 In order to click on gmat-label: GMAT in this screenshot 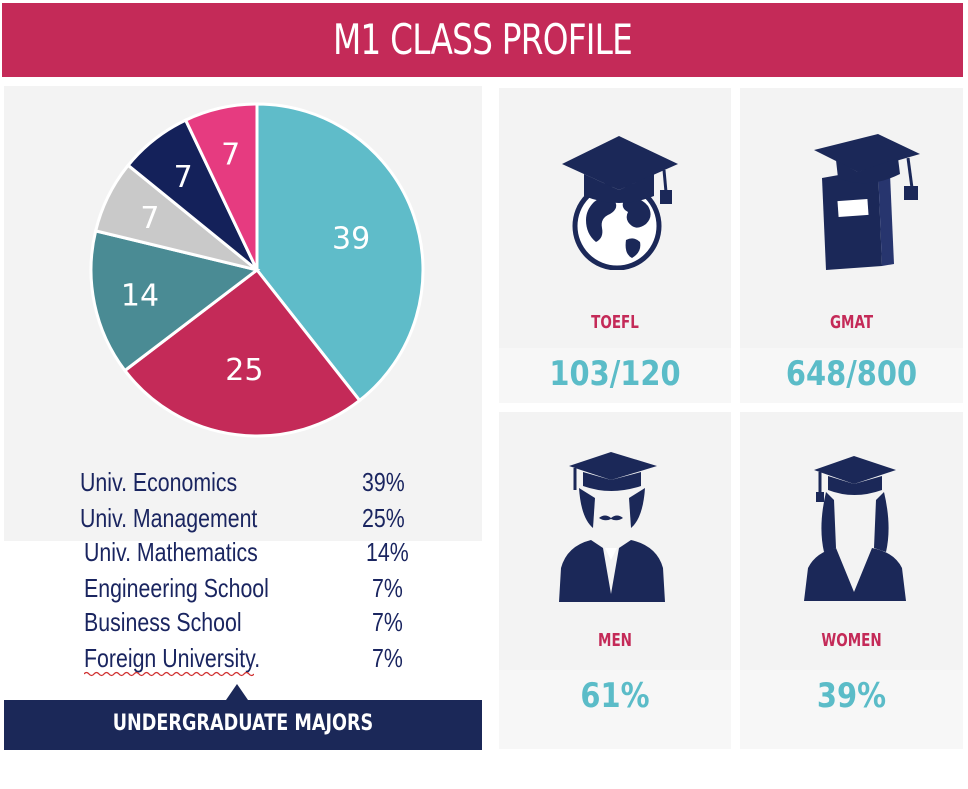, I will do `click(851, 322)`.